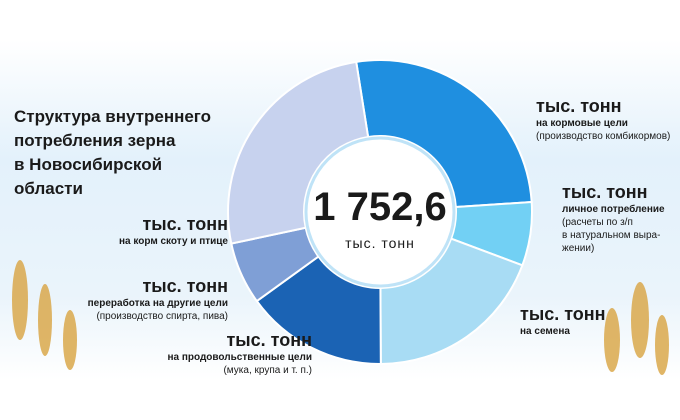 The width and height of the screenshot is (680, 420). What do you see at coordinates (88, 164) in the screenshot?
I see `title-line: в Новосибирской` at bounding box center [88, 164].